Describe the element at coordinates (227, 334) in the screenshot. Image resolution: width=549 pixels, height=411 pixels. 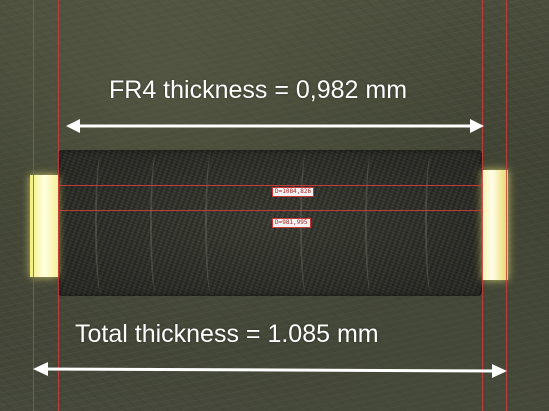
I see `total-thickness-label: Total thickness = 1.085 mm` at that location.